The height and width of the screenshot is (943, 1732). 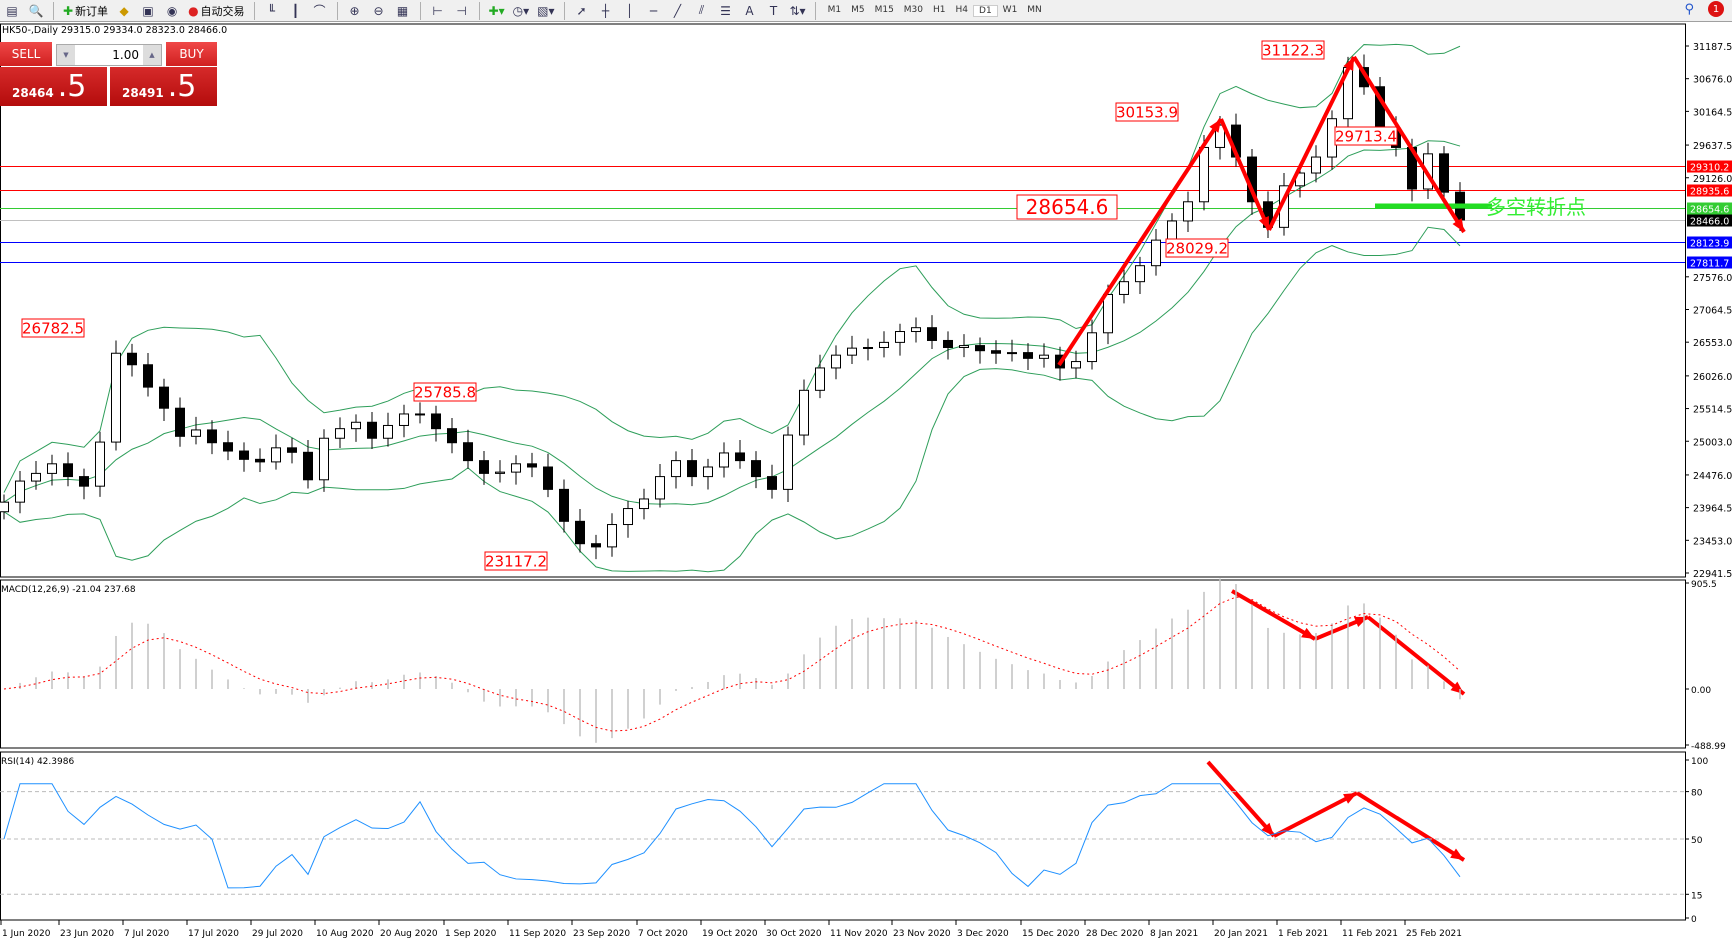 I want to click on price-wave-arrow-arrowhead, so click(x=1263, y=223).